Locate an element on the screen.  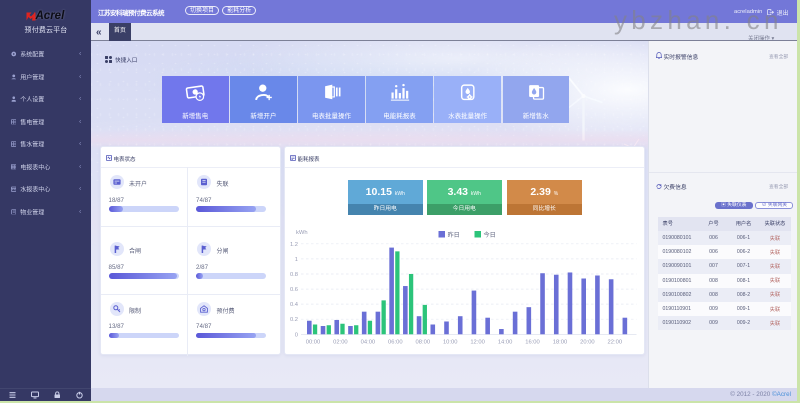
svg-text: 0 is located at coordinates (295, 335).